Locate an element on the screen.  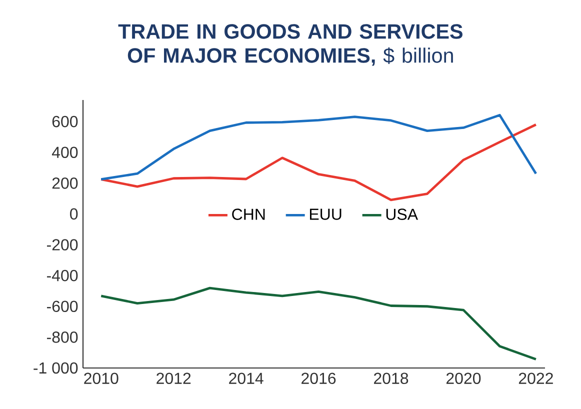
x-tick-label: 2018 is located at coordinates (391, 378).